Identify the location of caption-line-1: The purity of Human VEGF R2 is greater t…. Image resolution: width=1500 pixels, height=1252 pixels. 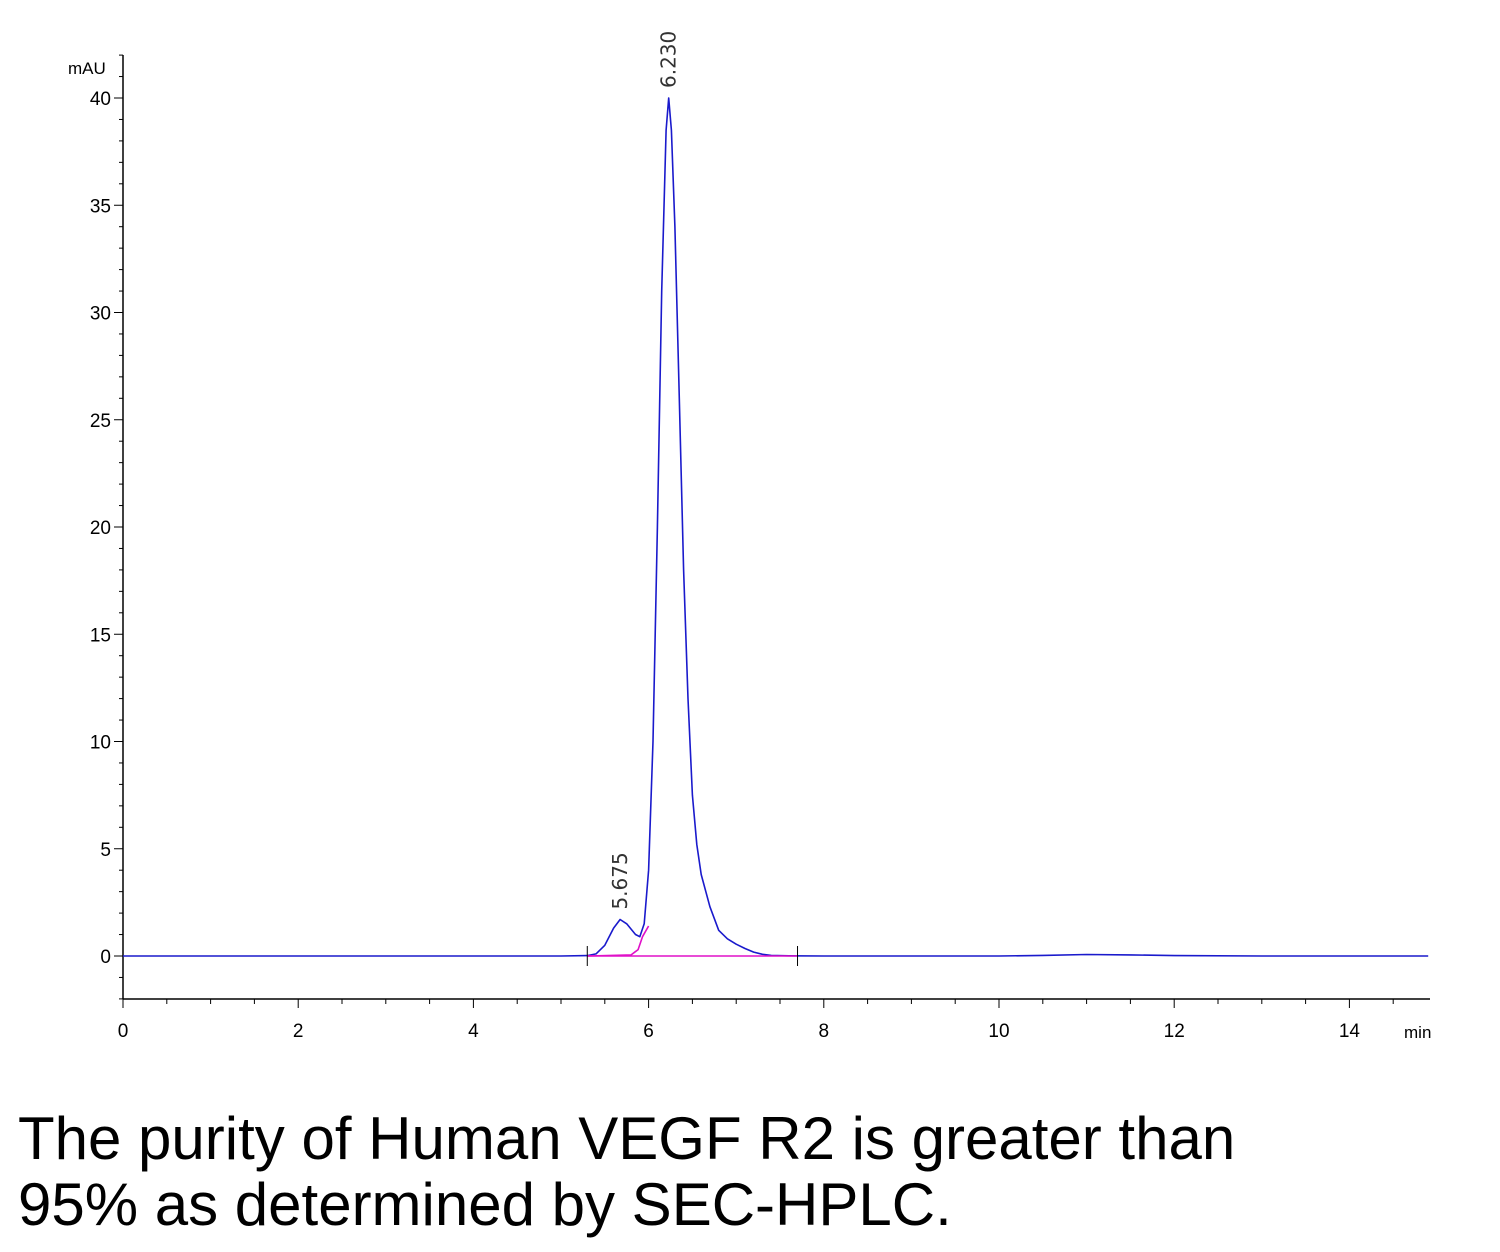
(627, 1138).